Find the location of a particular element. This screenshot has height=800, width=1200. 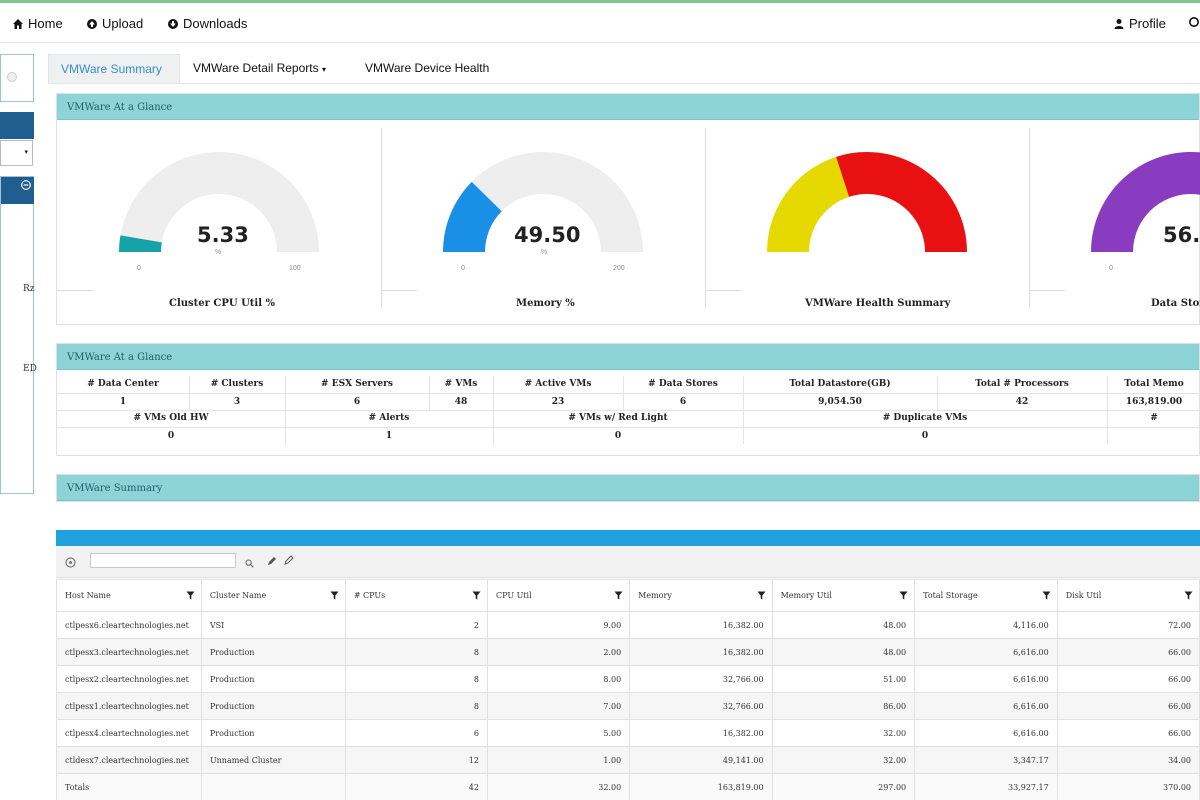

user-icon is located at coordinates (1119, 23).